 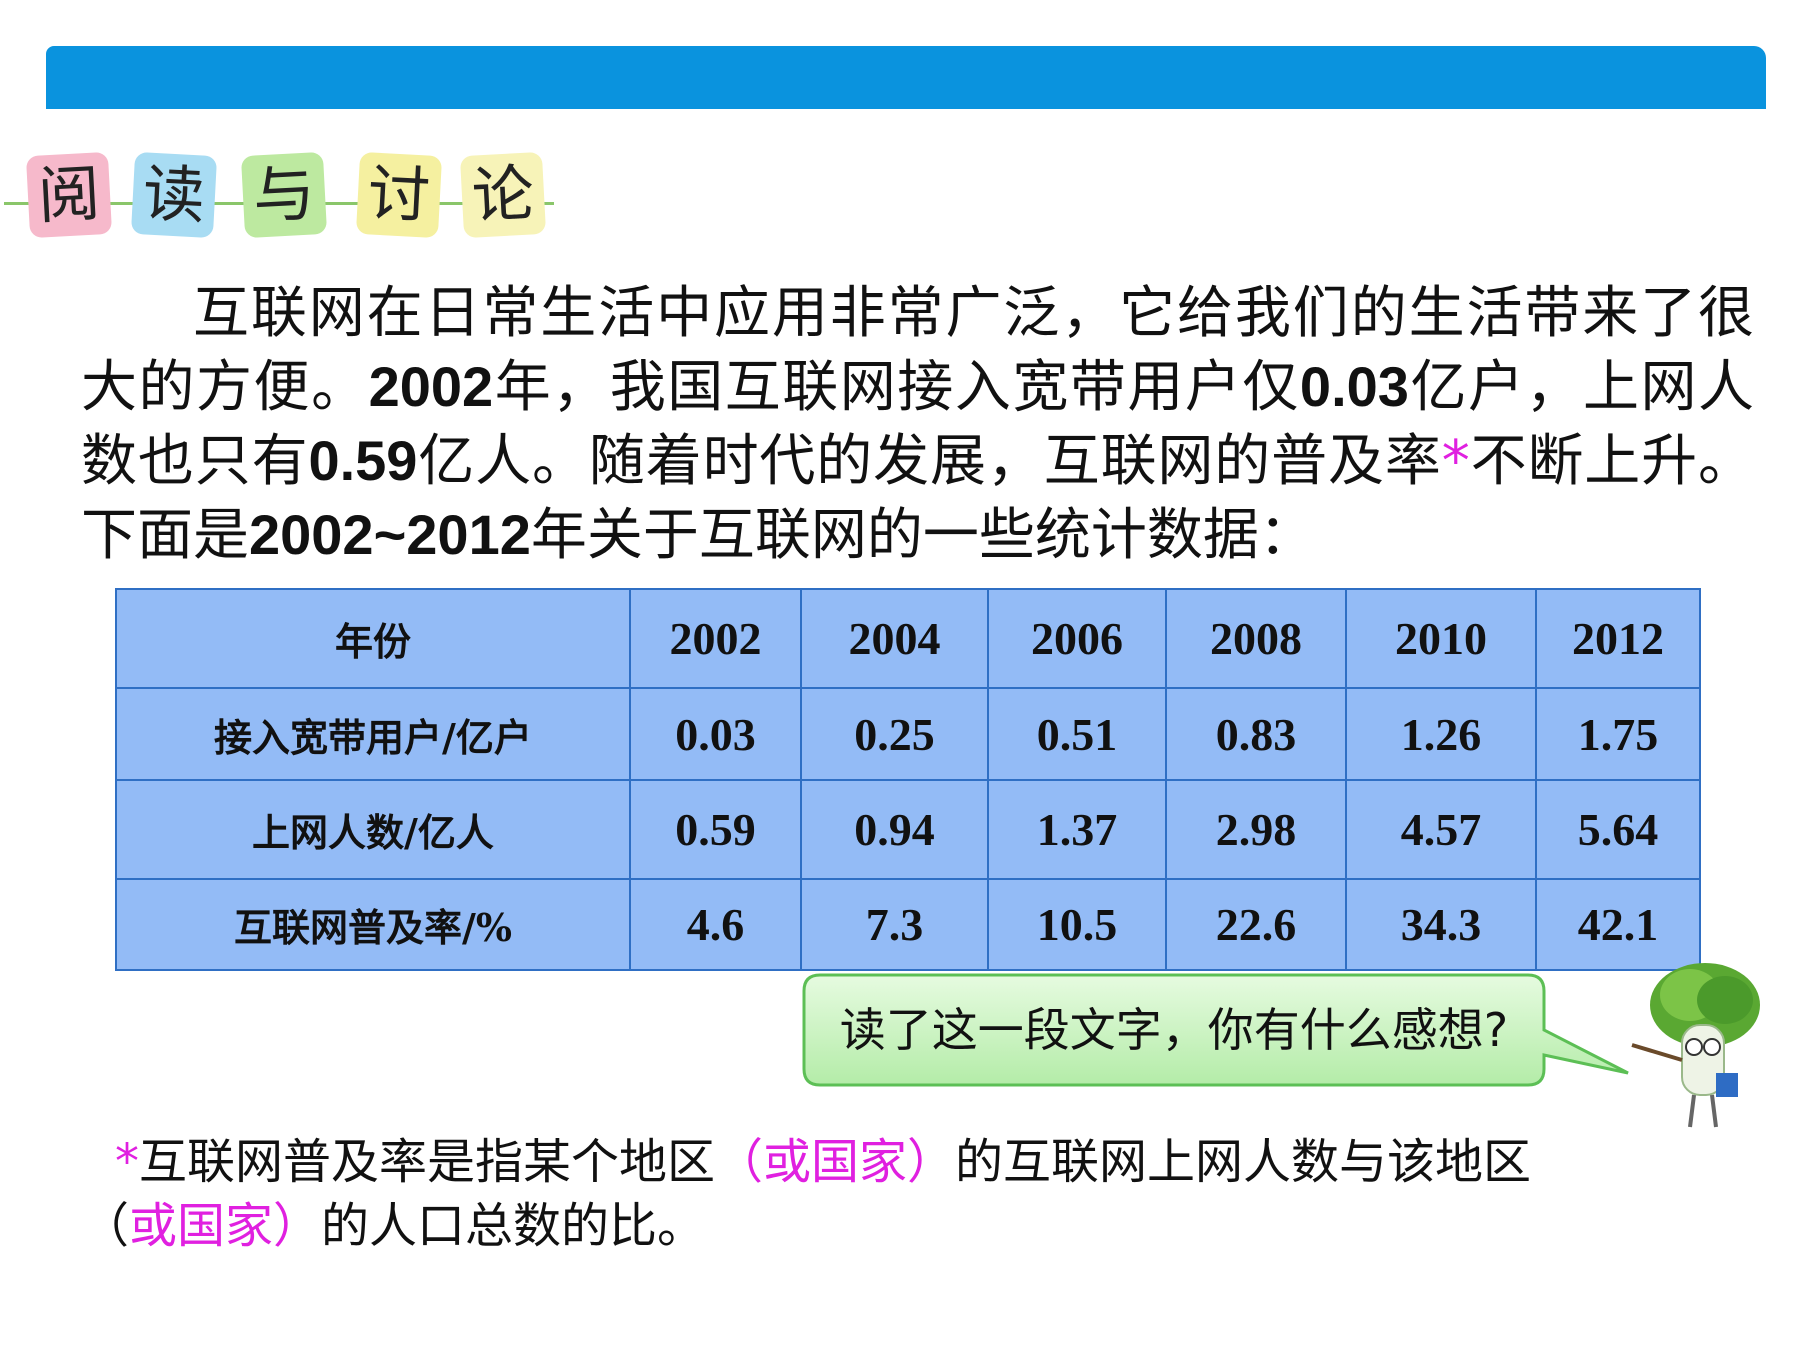 I want to click on text-segment: 的人口总数的比。, so click(x=513, y=1226).